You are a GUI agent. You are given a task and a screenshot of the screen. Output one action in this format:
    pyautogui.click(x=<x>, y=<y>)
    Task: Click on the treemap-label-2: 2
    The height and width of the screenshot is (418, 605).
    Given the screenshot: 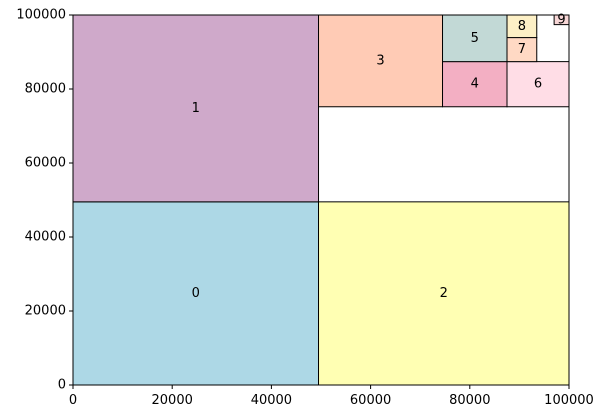 What is the action you would take?
    pyautogui.click(x=444, y=293)
    